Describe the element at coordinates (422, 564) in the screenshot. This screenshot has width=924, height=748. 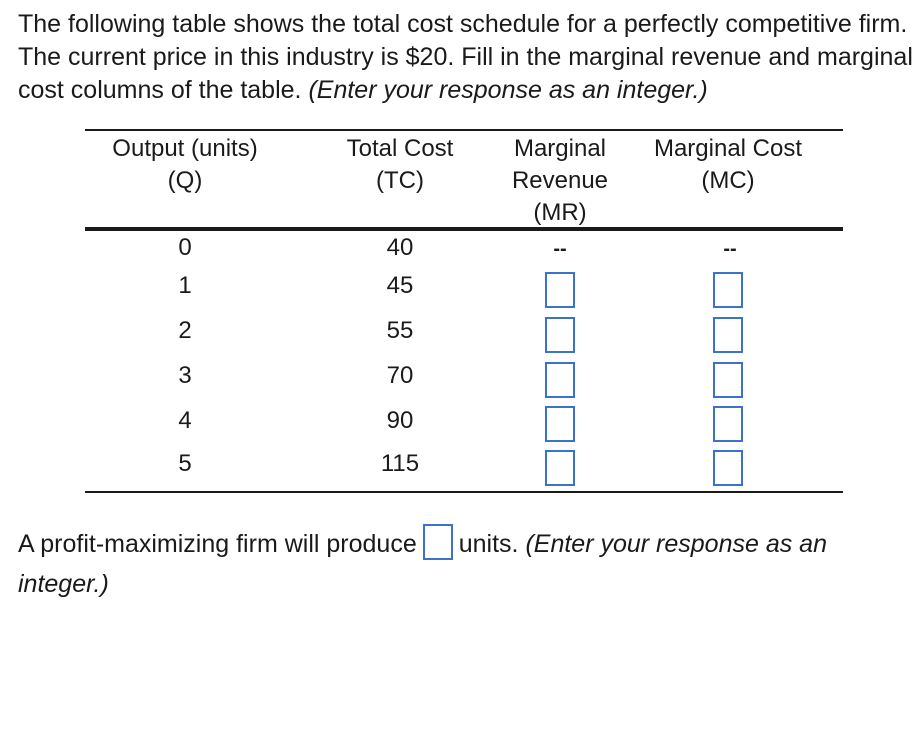
I see `answer-hint: (Enter your response as an integer.)` at that location.